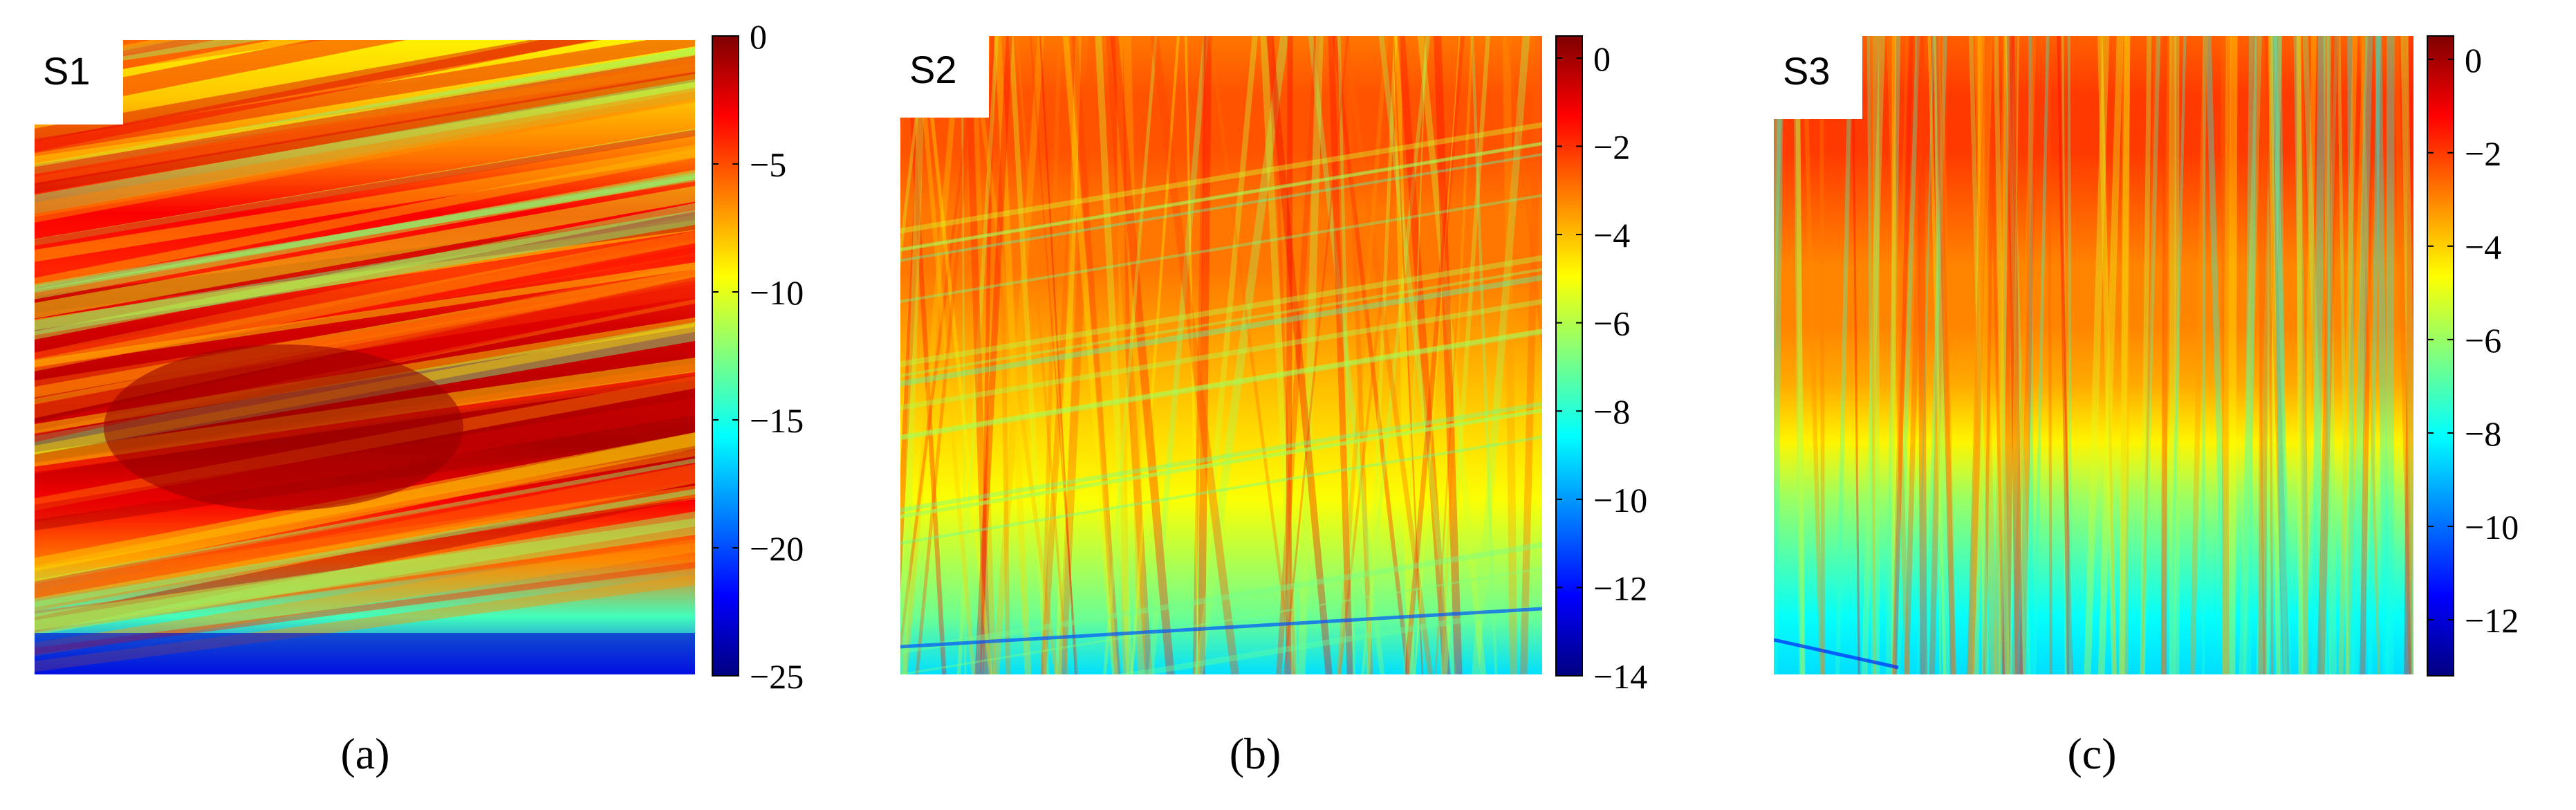 This screenshot has width=2576, height=810. I want to click on panel-caption-a: (a), so click(365, 754).